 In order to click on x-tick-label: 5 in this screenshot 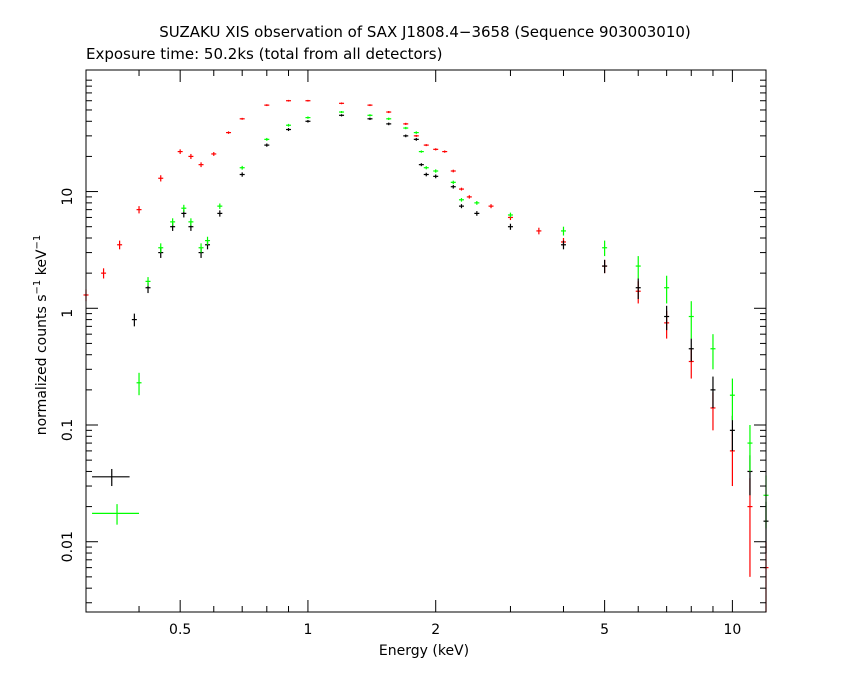, I will do `click(604, 630)`.